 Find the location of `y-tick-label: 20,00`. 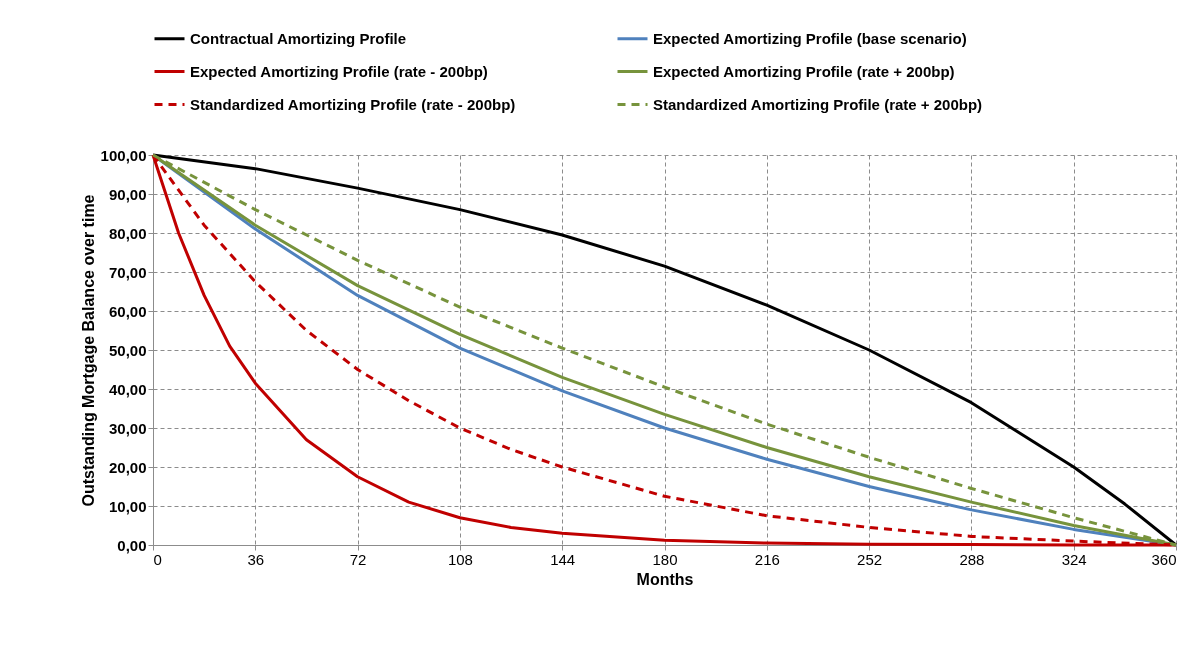

y-tick-label: 20,00 is located at coordinates (127, 467).